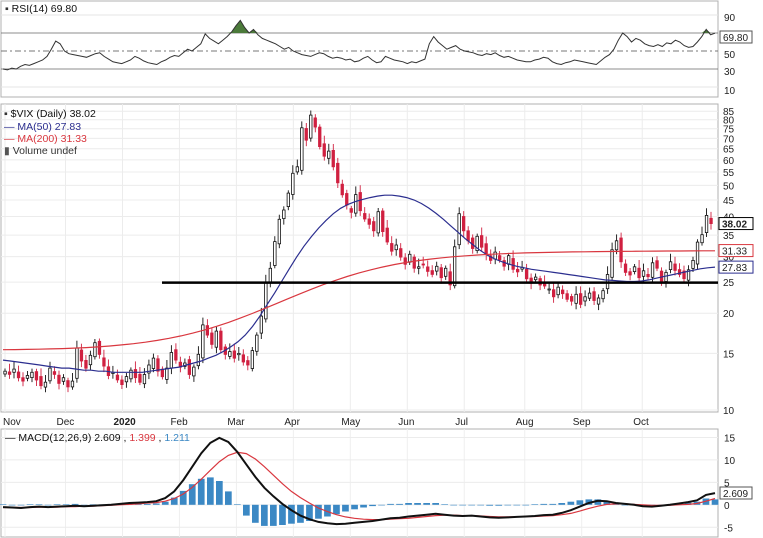  I want to click on macd-tick-label: 5, so click(727, 483).